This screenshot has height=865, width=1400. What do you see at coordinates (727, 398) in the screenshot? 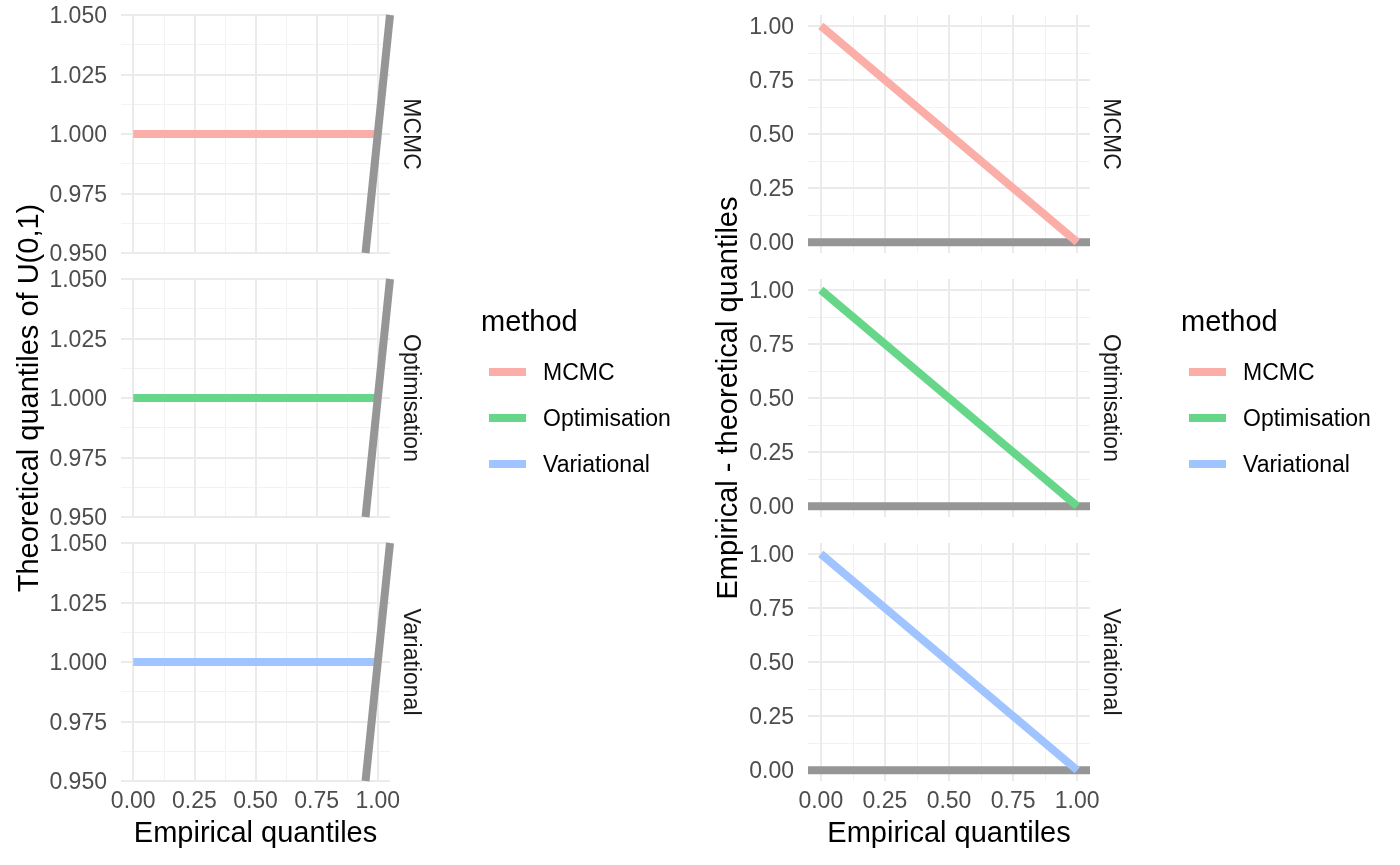
I see `y-axis-title: Empirical - theoretical quantiles` at bounding box center [727, 398].